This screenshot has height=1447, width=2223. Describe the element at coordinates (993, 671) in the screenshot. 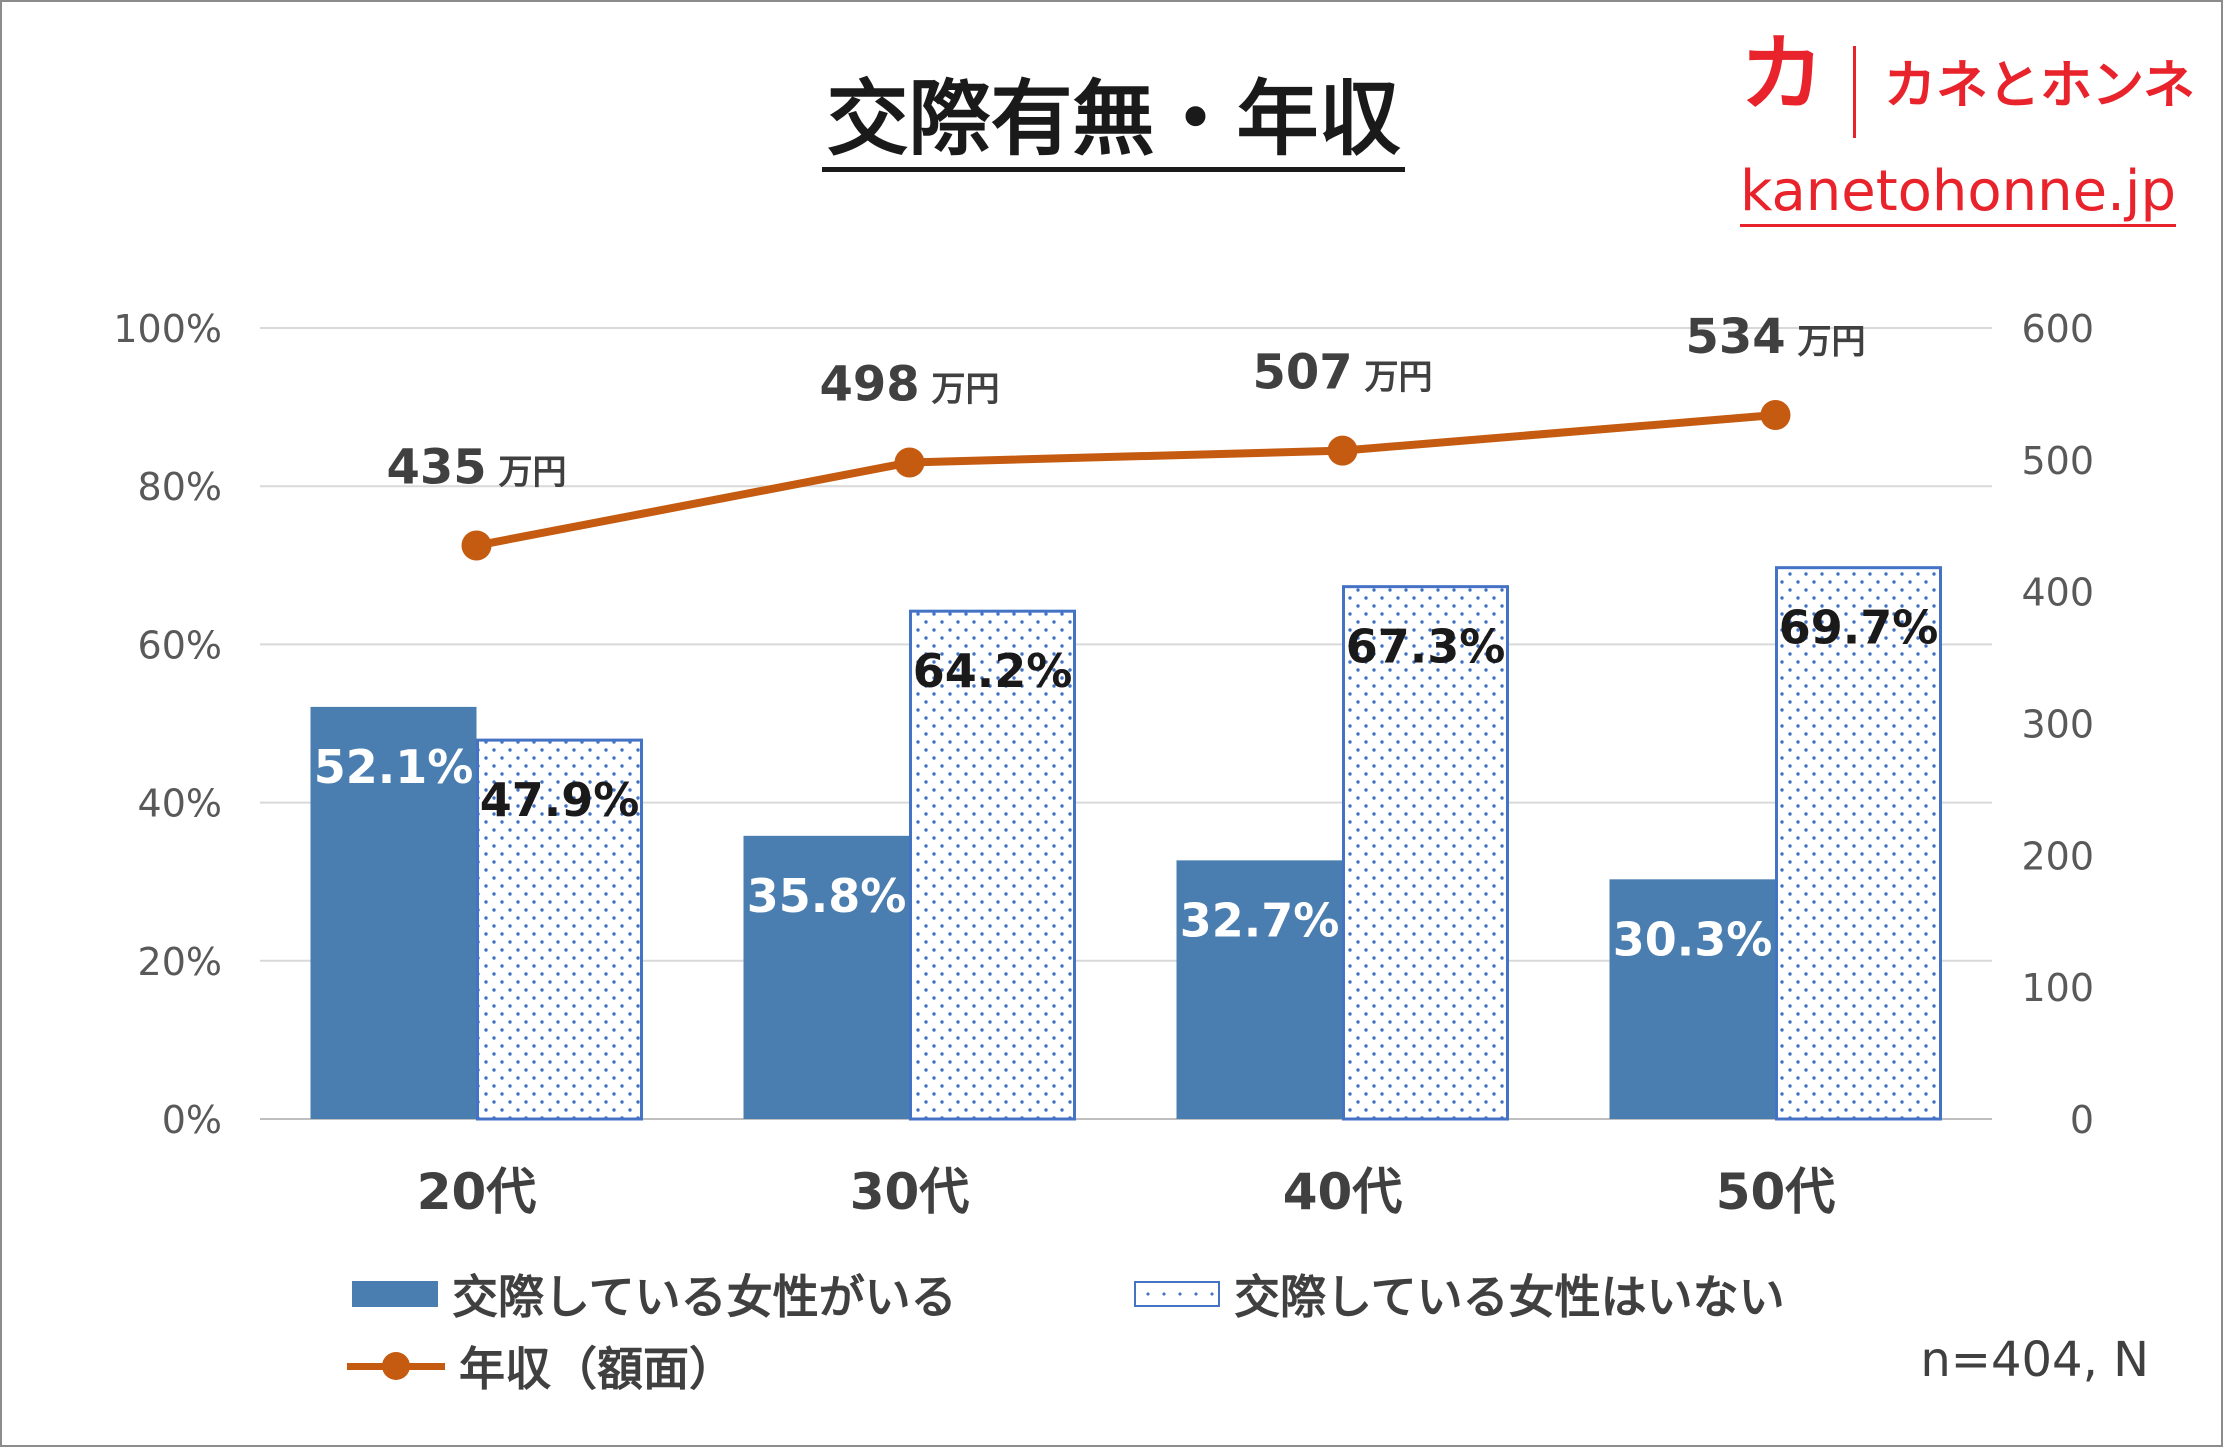

I see `bar-not-dating-data-label: 64.2%` at that location.